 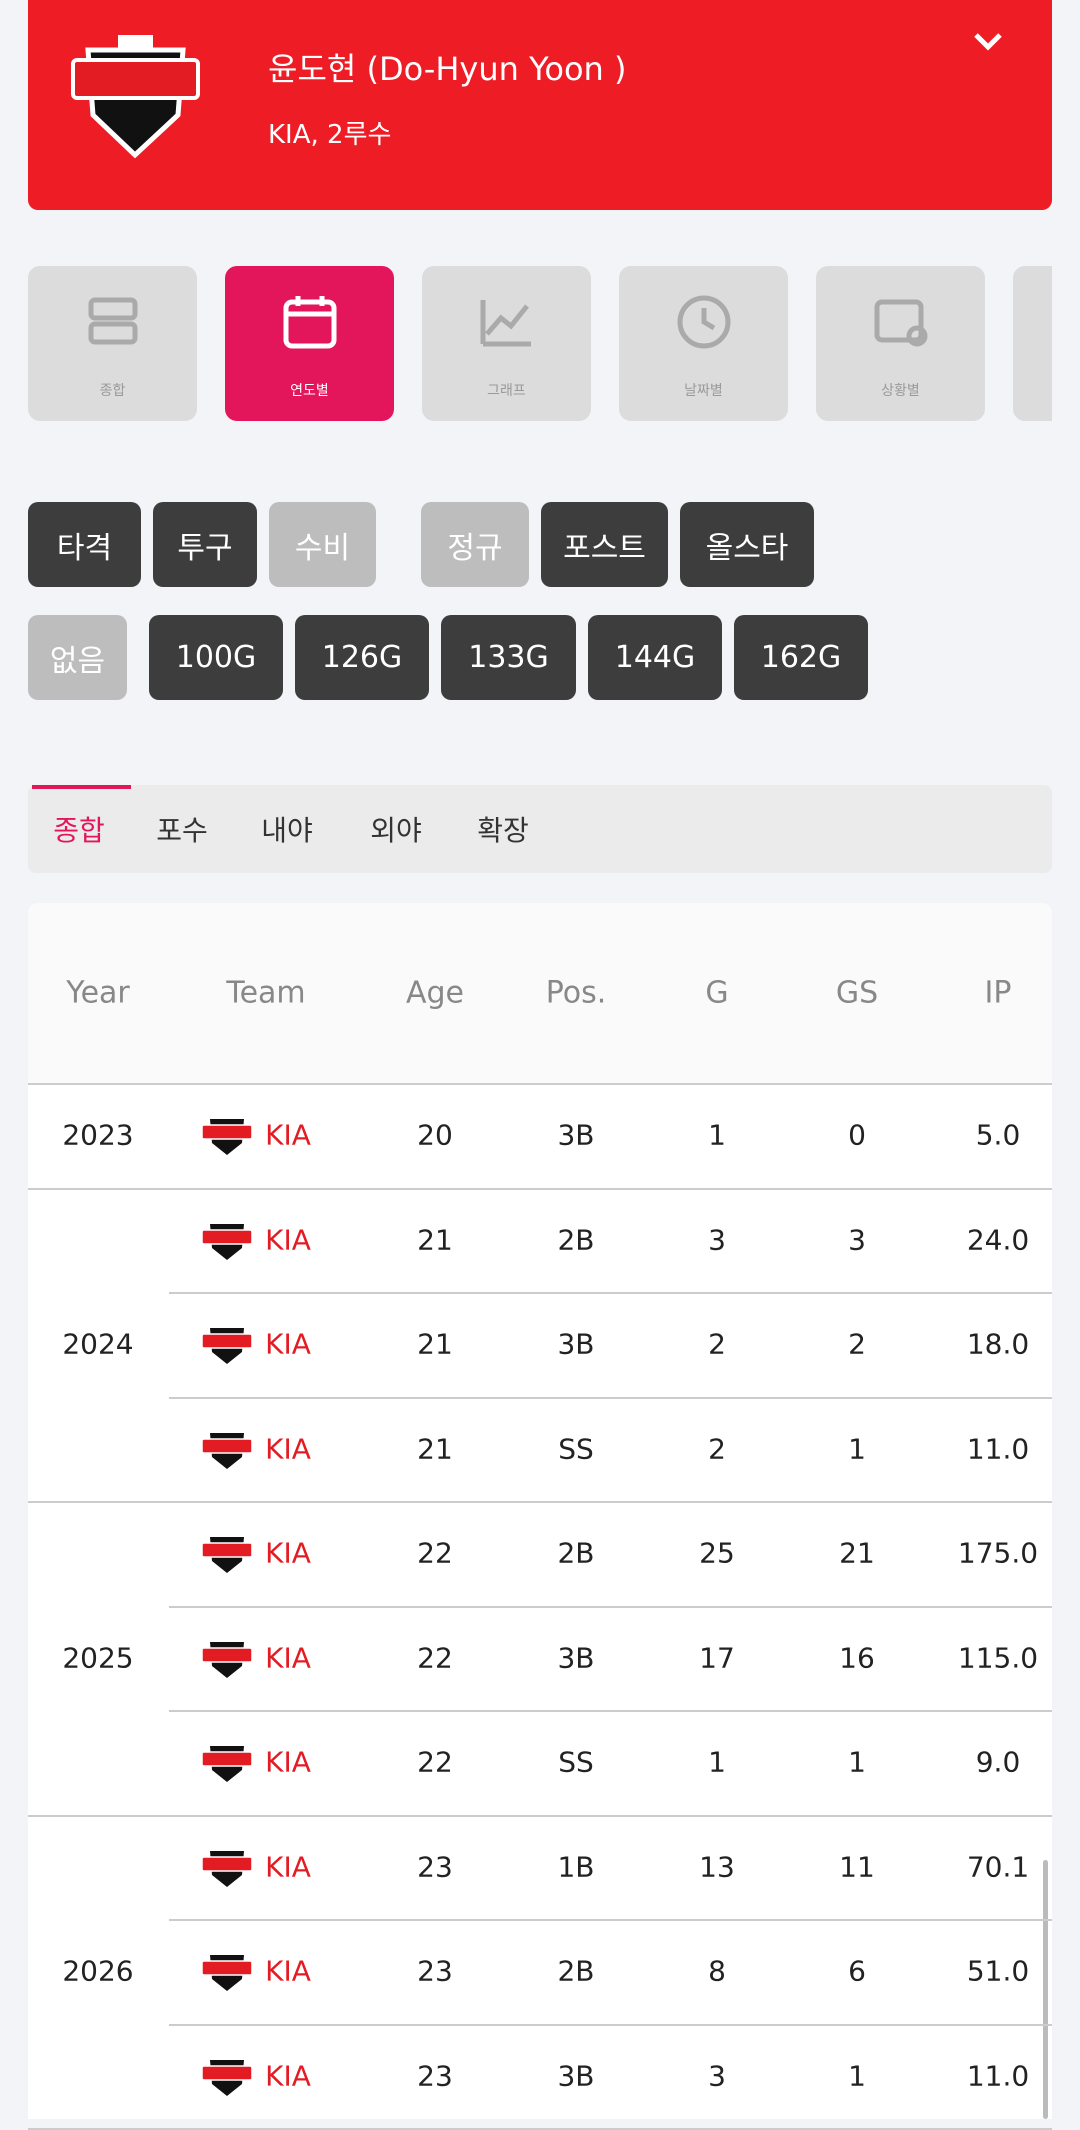 What do you see at coordinates (857, 1867) in the screenshot?
I see `stat-cell: 11` at bounding box center [857, 1867].